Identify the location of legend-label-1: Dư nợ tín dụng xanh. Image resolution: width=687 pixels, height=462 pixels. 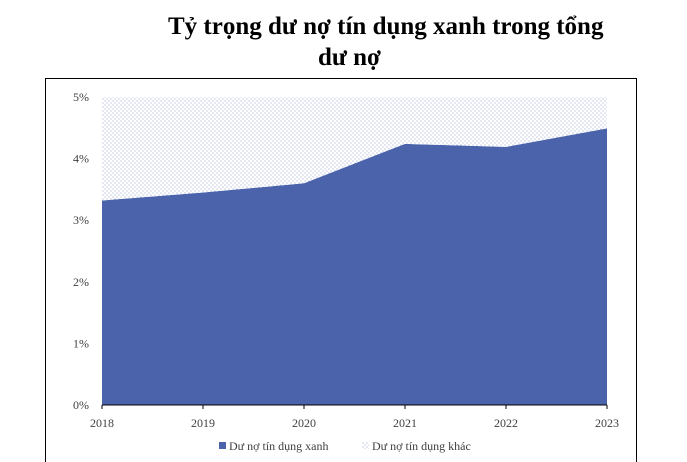
(279, 446).